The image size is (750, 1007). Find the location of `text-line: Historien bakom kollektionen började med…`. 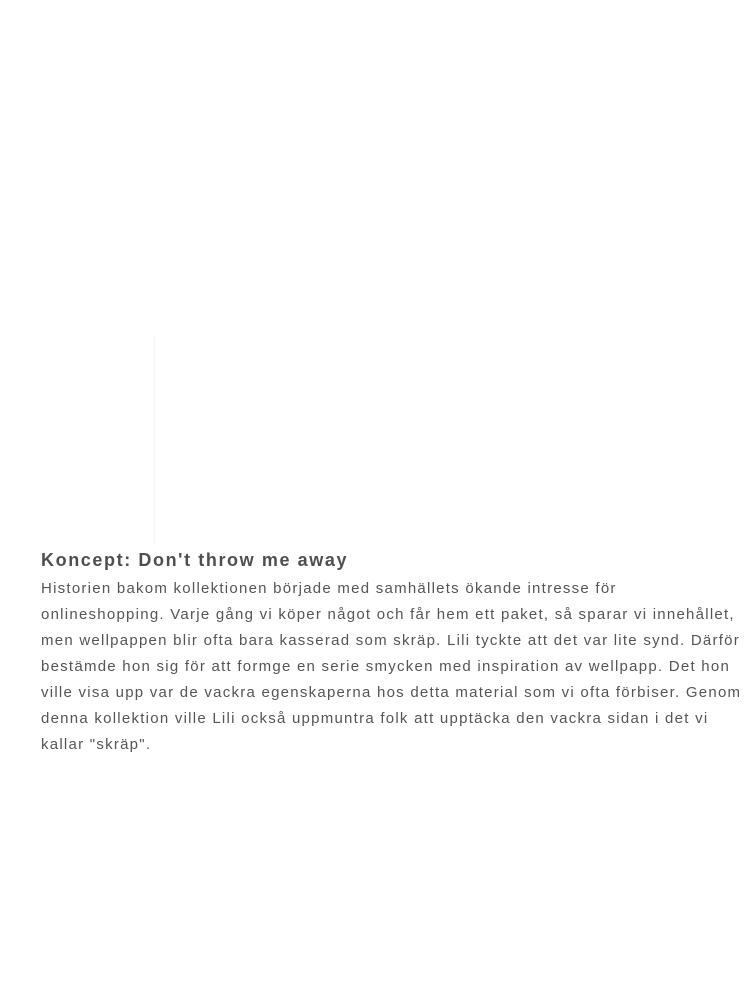

text-line: Historien bakom kollektionen började med… is located at coordinates (329, 588).